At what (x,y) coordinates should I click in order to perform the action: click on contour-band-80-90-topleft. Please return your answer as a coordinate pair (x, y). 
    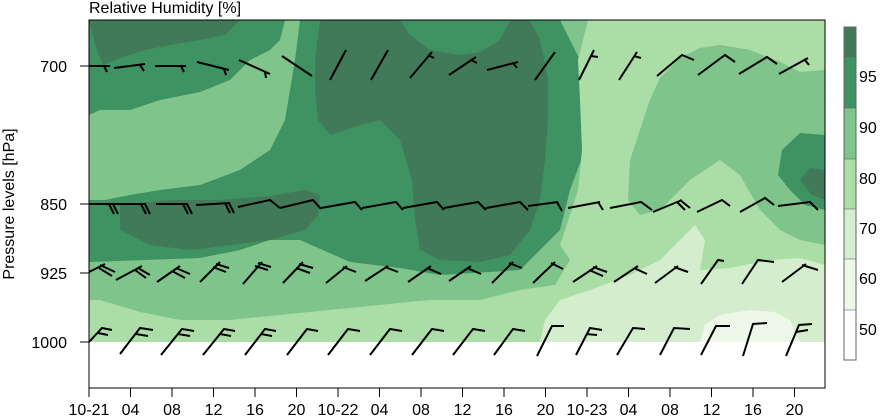
    Looking at the image, I should click on (194, 110).